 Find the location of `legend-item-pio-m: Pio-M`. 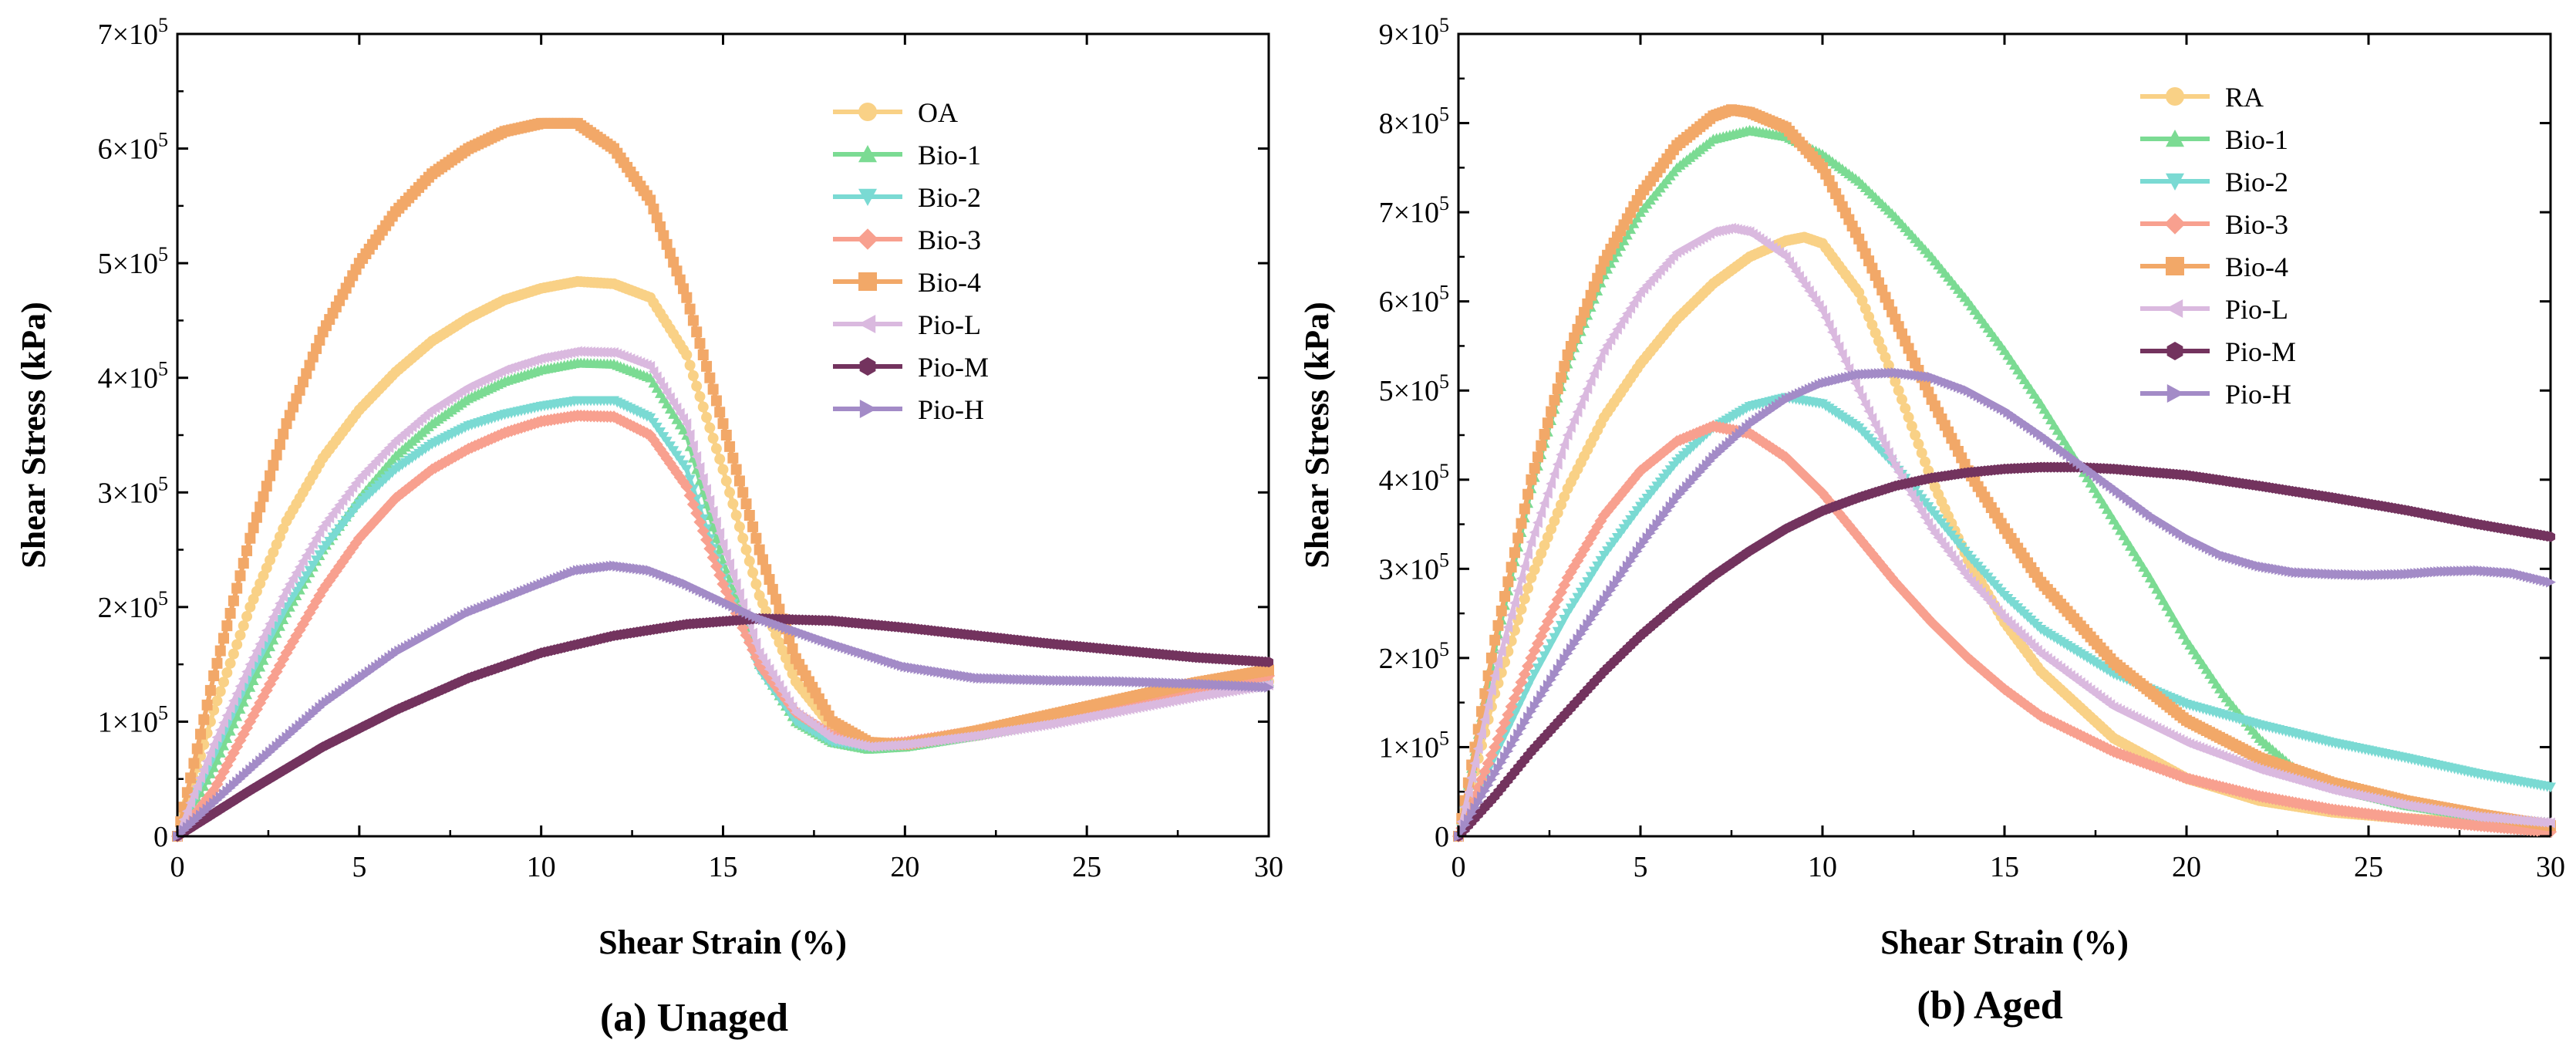

legend-item-pio-m: Pio-M is located at coordinates (911, 367).